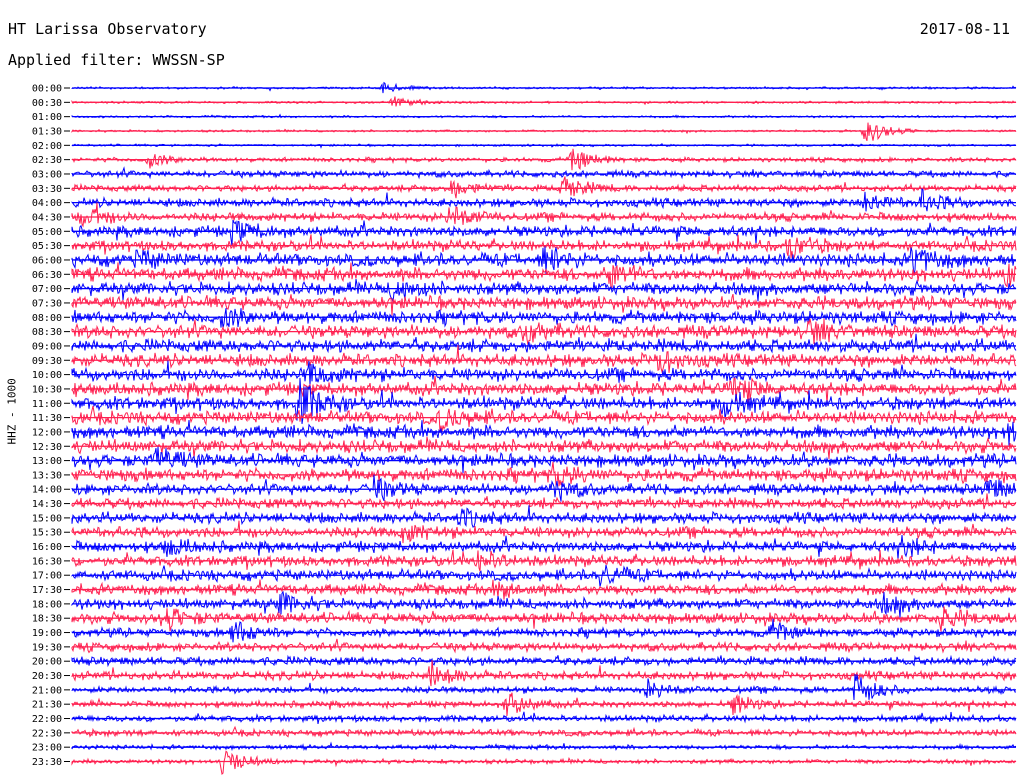 The width and height of the screenshot is (1024, 780). What do you see at coordinates (47, 762) in the screenshot?
I see `time-tick-label: 23:30` at bounding box center [47, 762].